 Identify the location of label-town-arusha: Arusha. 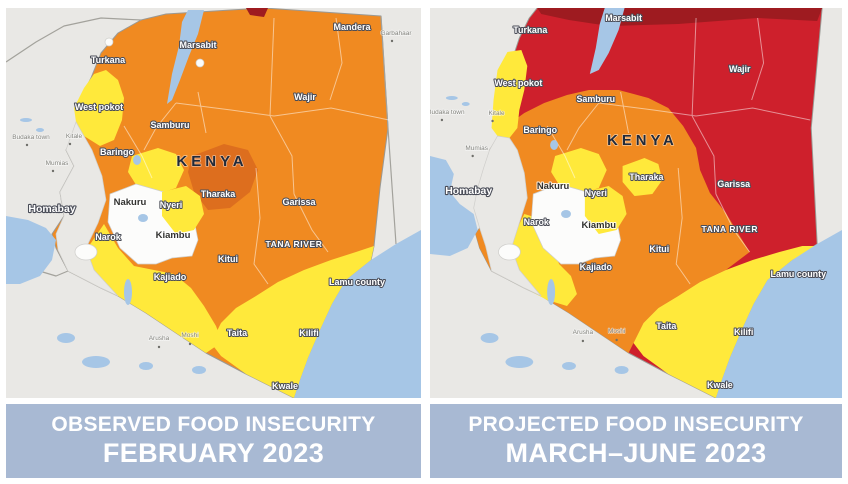
(583, 332).